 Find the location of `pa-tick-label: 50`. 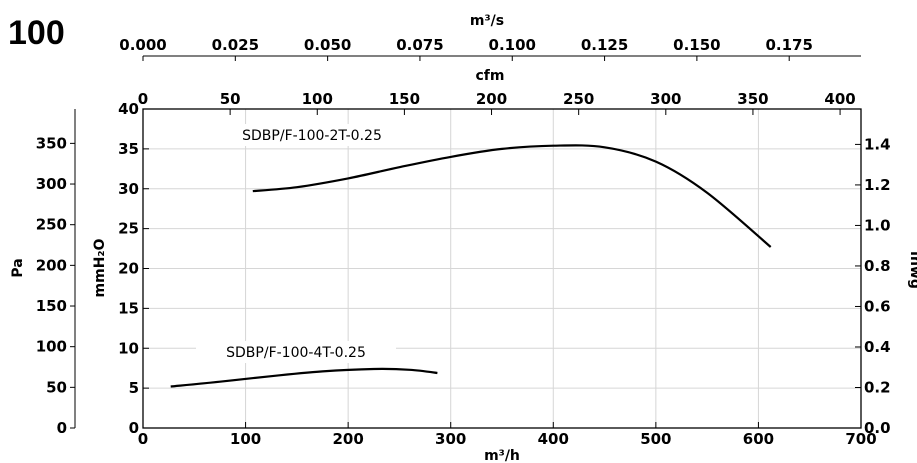

pa-tick-label: 50 is located at coordinates (56, 387).